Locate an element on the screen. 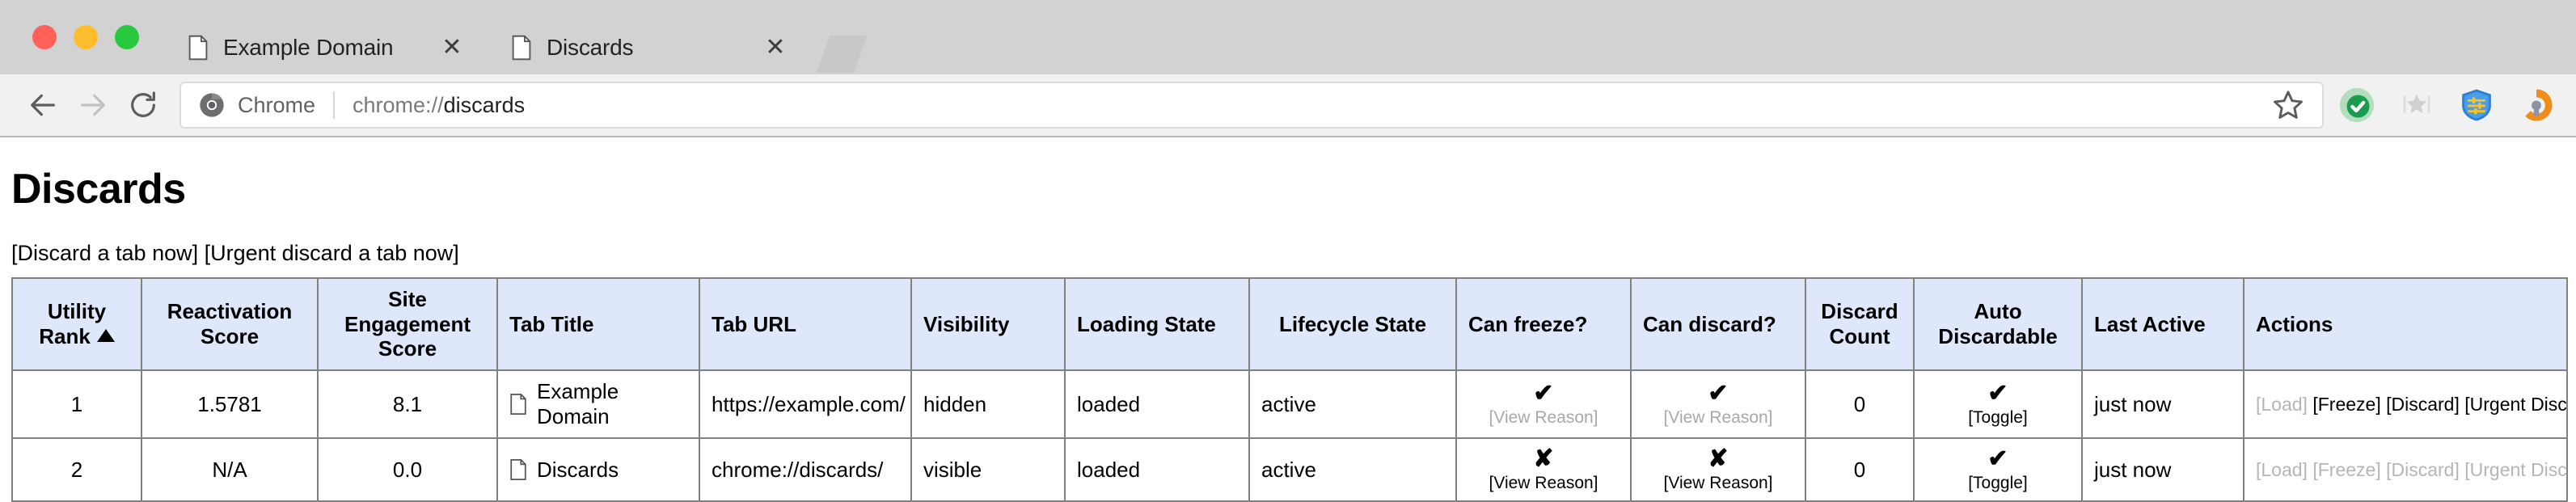 This screenshot has width=2576, height=502. cell-reactivation-score: N/A is located at coordinates (230, 469).